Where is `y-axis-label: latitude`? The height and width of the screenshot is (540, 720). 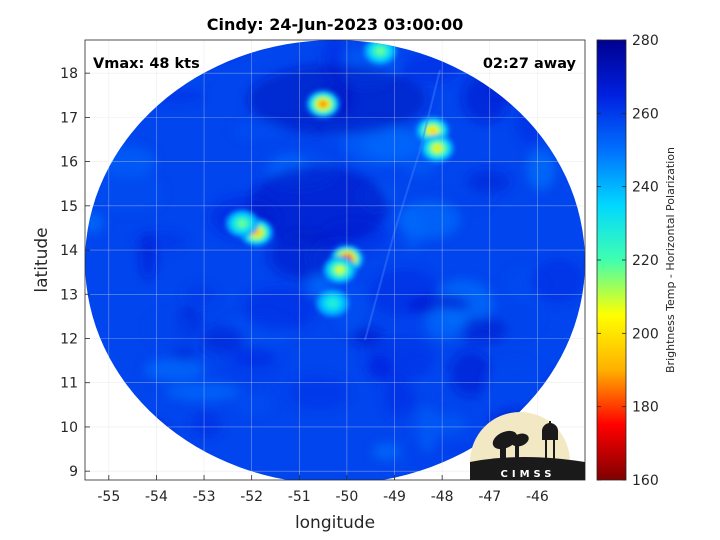 y-axis-label: latitude is located at coordinates (42, 259).